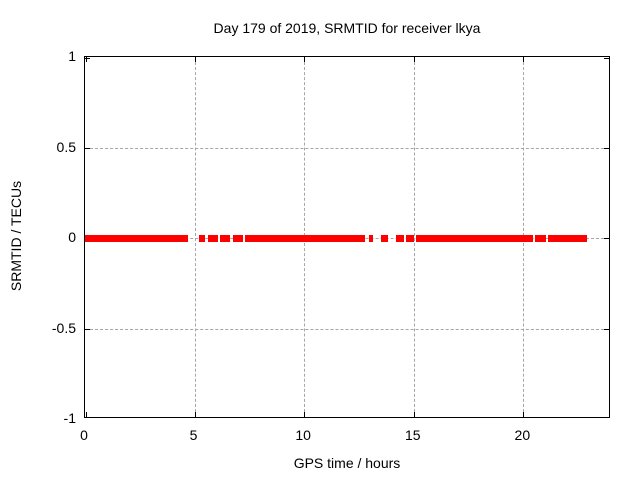 This screenshot has width=640, height=480. What do you see at coordinates (16, 236) in the screenshot?
I see `y-axis-label: SRMTID / TECUs` at bounding box center [16, 236].